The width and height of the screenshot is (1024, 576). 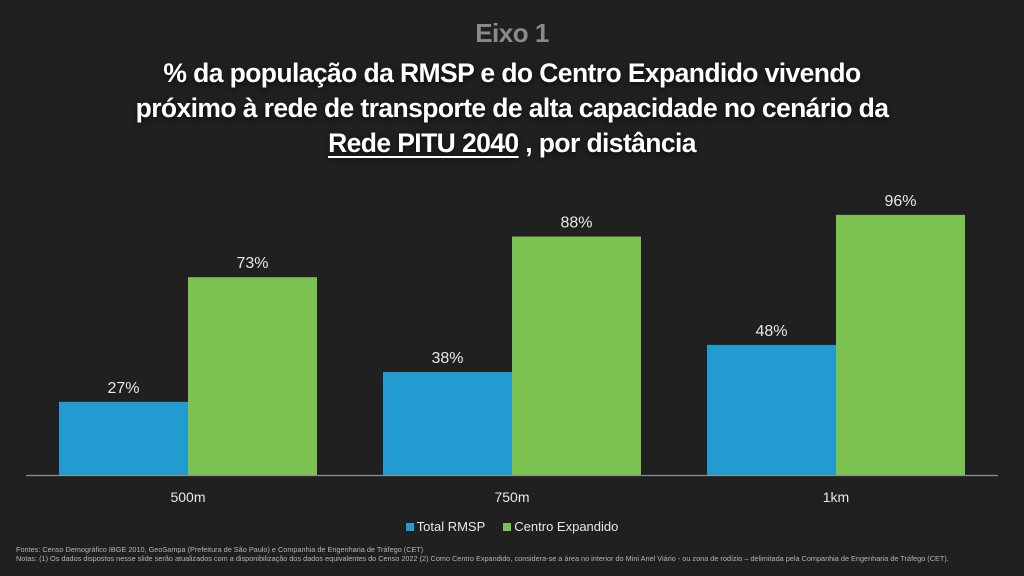 What do you see at coordinates (447, 358) in the screenshot?
I see `data-label-total-rmsp-750m: 38%` at bounding box center [447, 358].